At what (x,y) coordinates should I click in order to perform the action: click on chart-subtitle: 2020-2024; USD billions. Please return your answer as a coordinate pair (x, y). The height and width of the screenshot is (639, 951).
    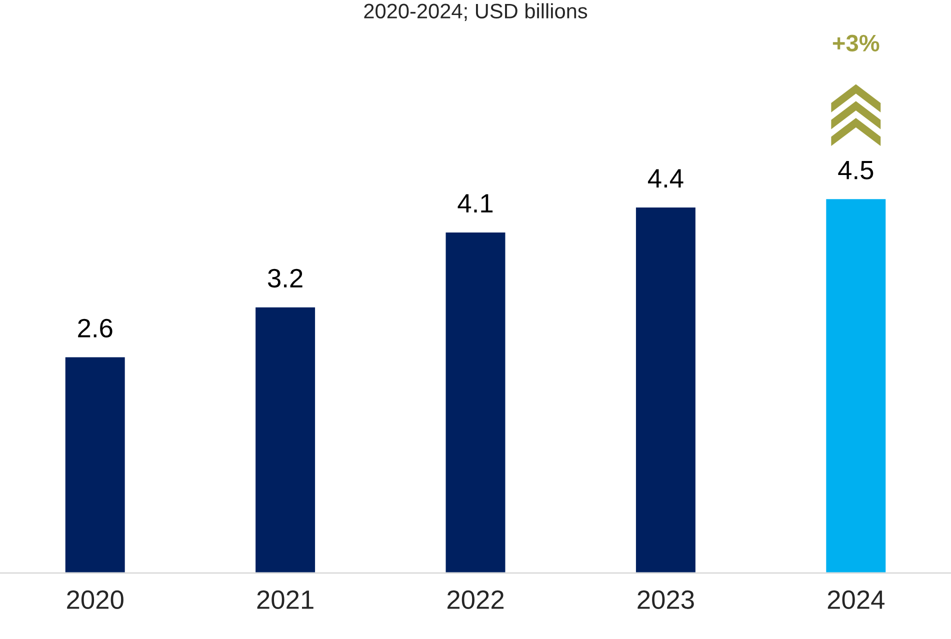
    Looking at the image, I should click on (476, 12).